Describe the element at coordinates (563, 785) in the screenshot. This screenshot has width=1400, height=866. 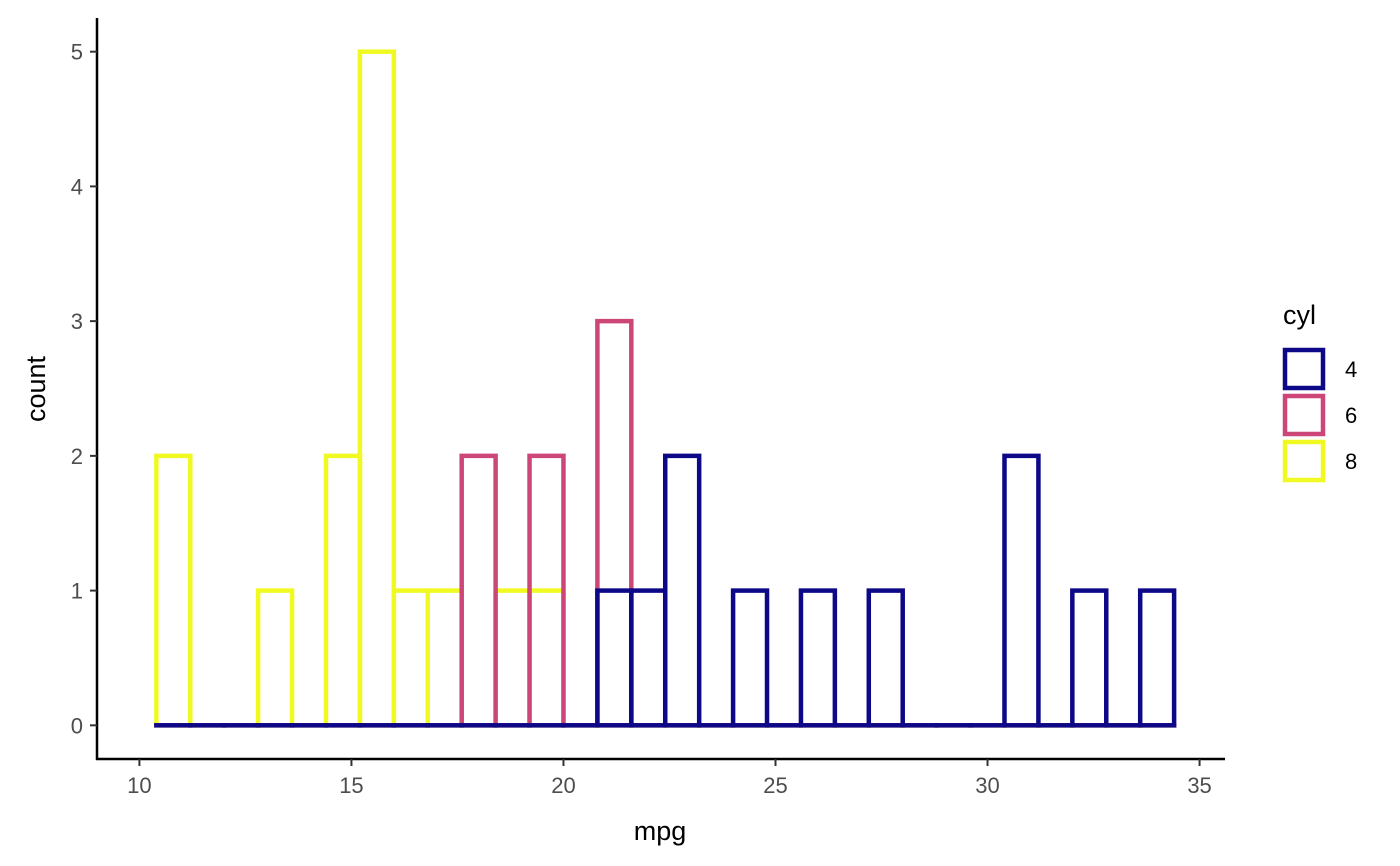
I see `x-tick-label: 20` at that location.